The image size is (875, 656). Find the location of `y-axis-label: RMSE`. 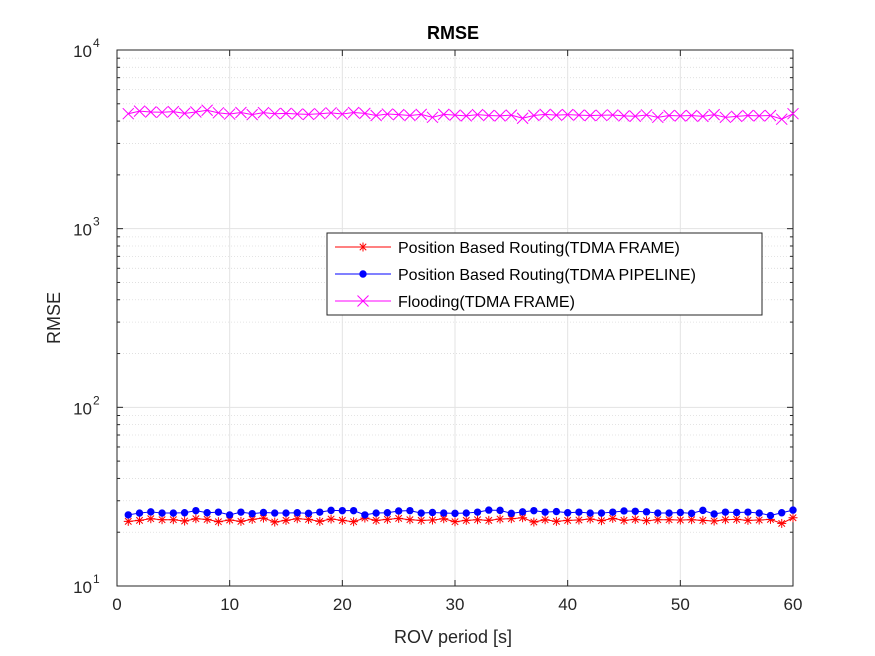

y-axis-label: RMSE is located at coordinates (54, 318).